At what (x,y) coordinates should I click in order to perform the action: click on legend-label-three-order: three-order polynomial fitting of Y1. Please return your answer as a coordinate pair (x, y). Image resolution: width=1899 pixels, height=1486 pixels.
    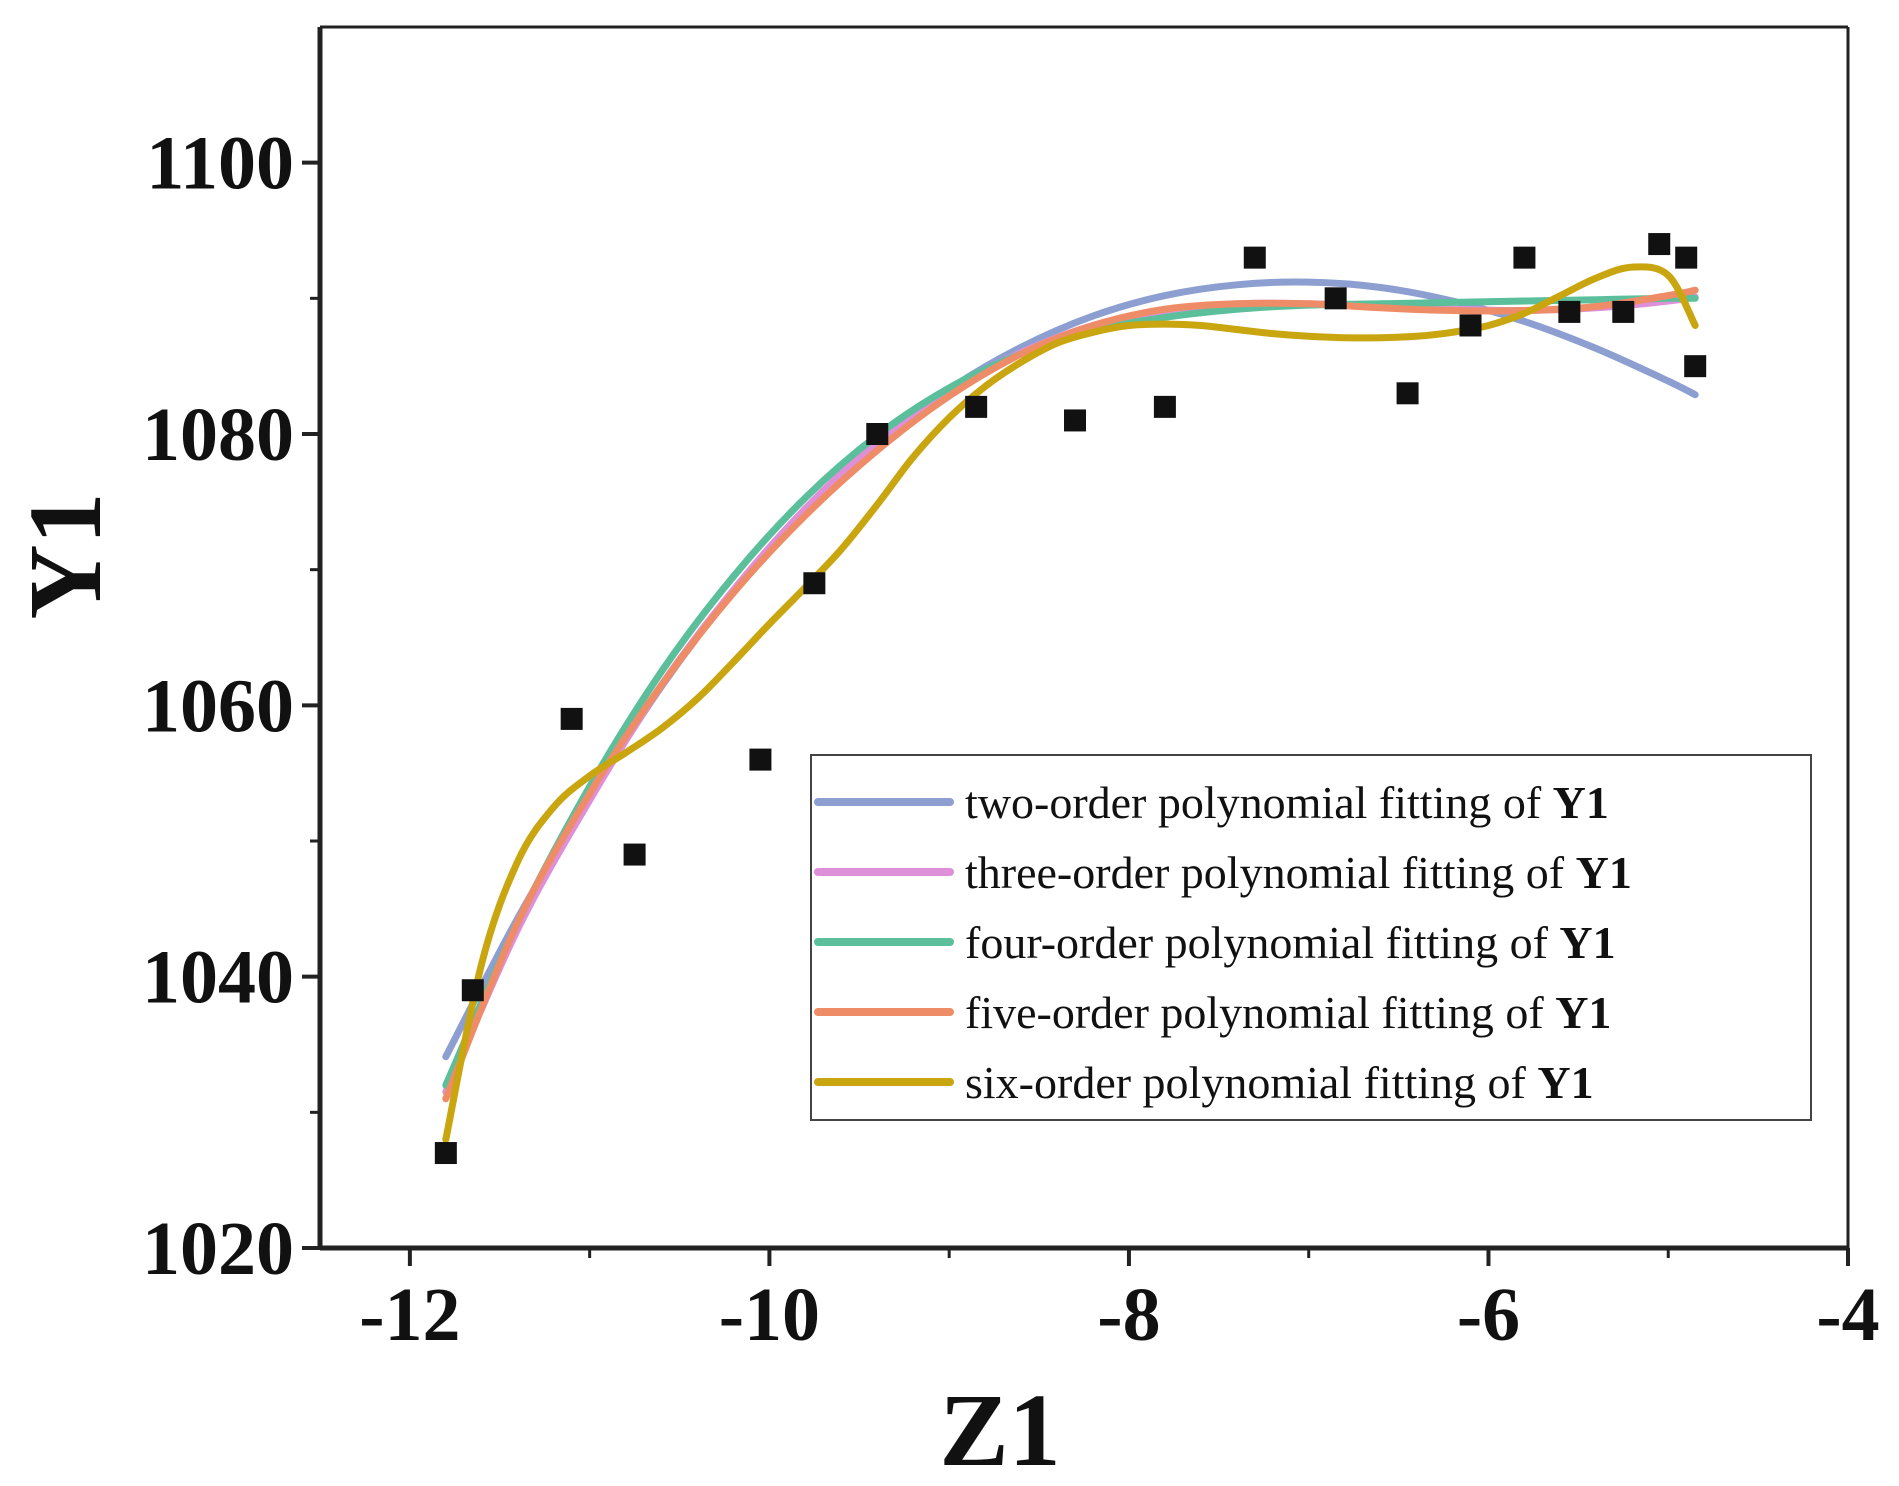
    Looking at the image, I should click on (1298, 872).